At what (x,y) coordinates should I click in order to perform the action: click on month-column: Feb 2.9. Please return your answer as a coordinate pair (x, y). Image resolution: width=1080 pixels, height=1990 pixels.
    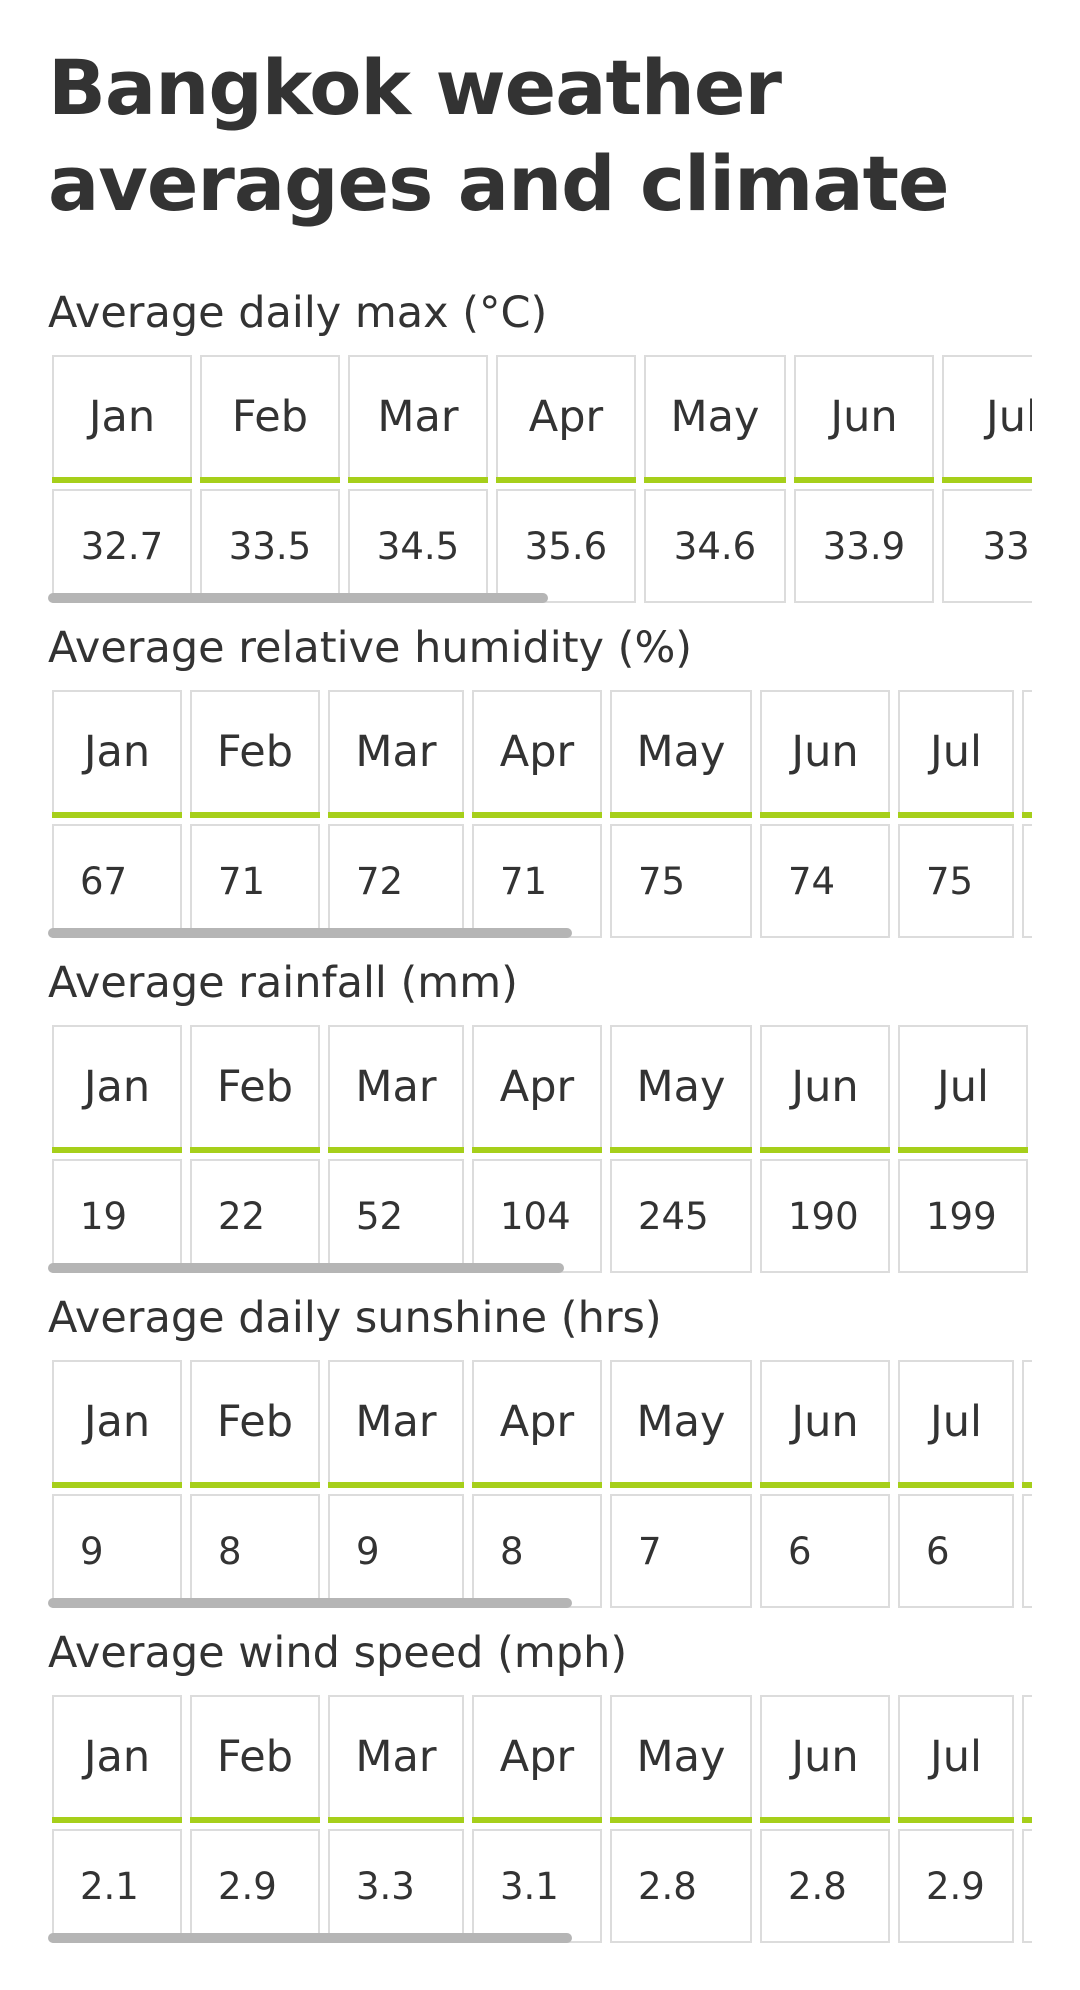
    Looking at the image, I should click on (255, 1820).